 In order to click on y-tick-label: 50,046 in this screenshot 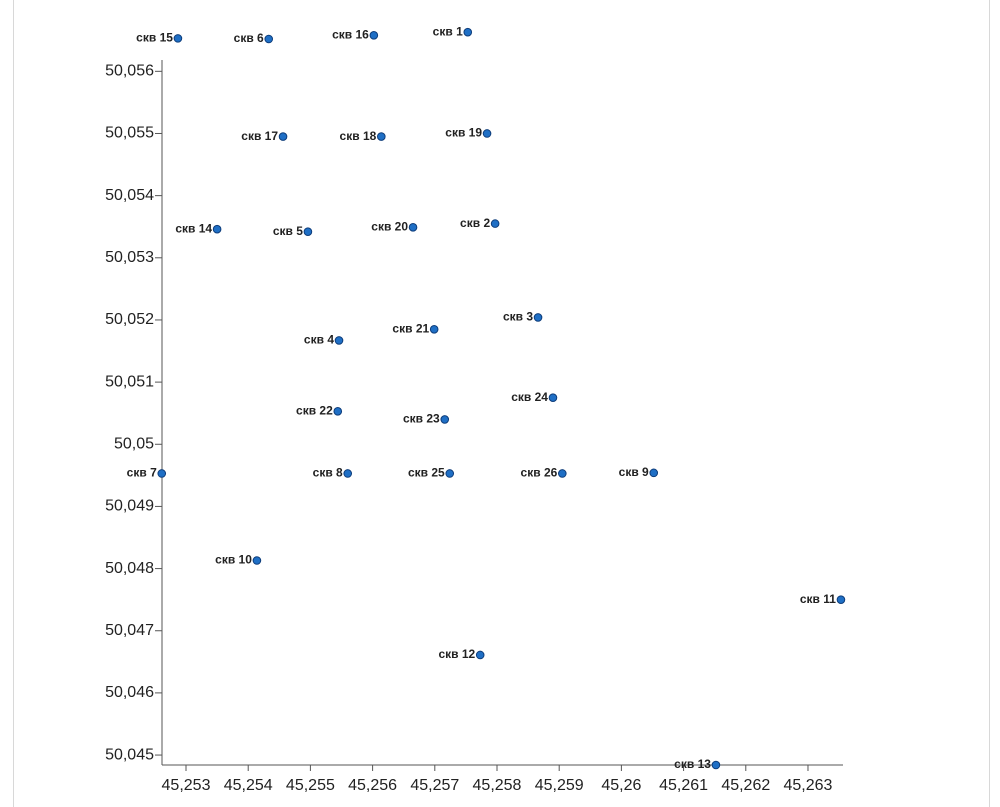, I will do `click(129, 692)`.